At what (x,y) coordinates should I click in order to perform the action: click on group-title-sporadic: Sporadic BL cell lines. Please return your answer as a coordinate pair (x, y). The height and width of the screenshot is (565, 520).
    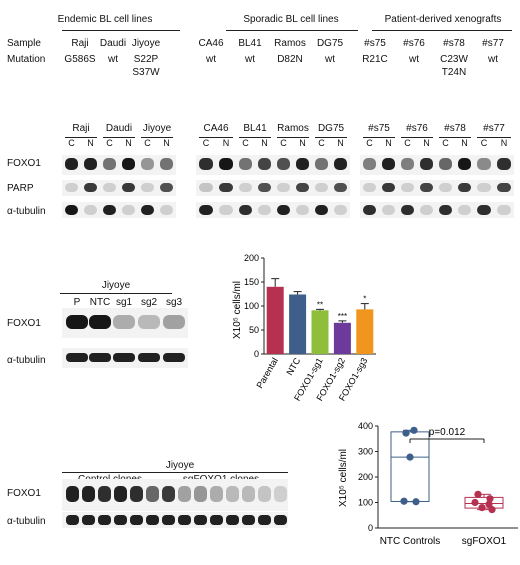
    Looking at the image, I should click on (291, 19).